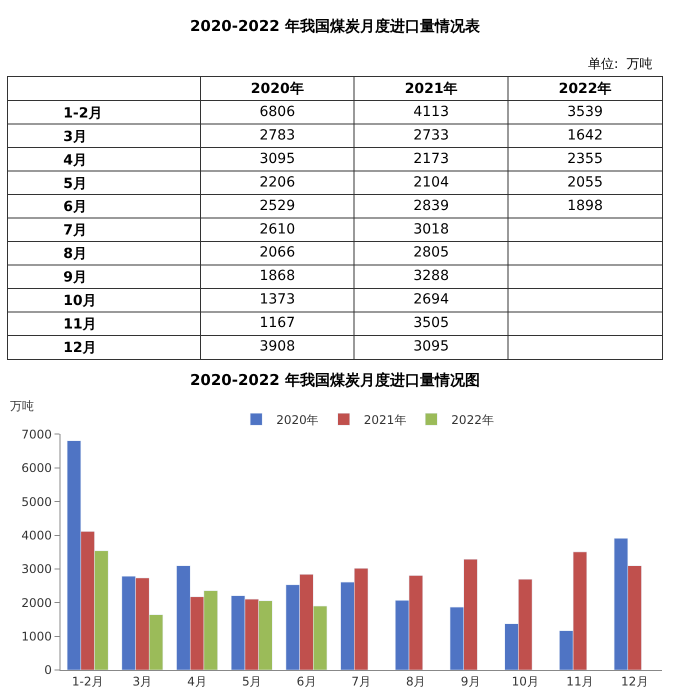 This screenshot has height=700, width=674. What do you see at coordinates (585, 112) in the screenshot?
I see `data-label: 3539` at bounding box center [585, 112].